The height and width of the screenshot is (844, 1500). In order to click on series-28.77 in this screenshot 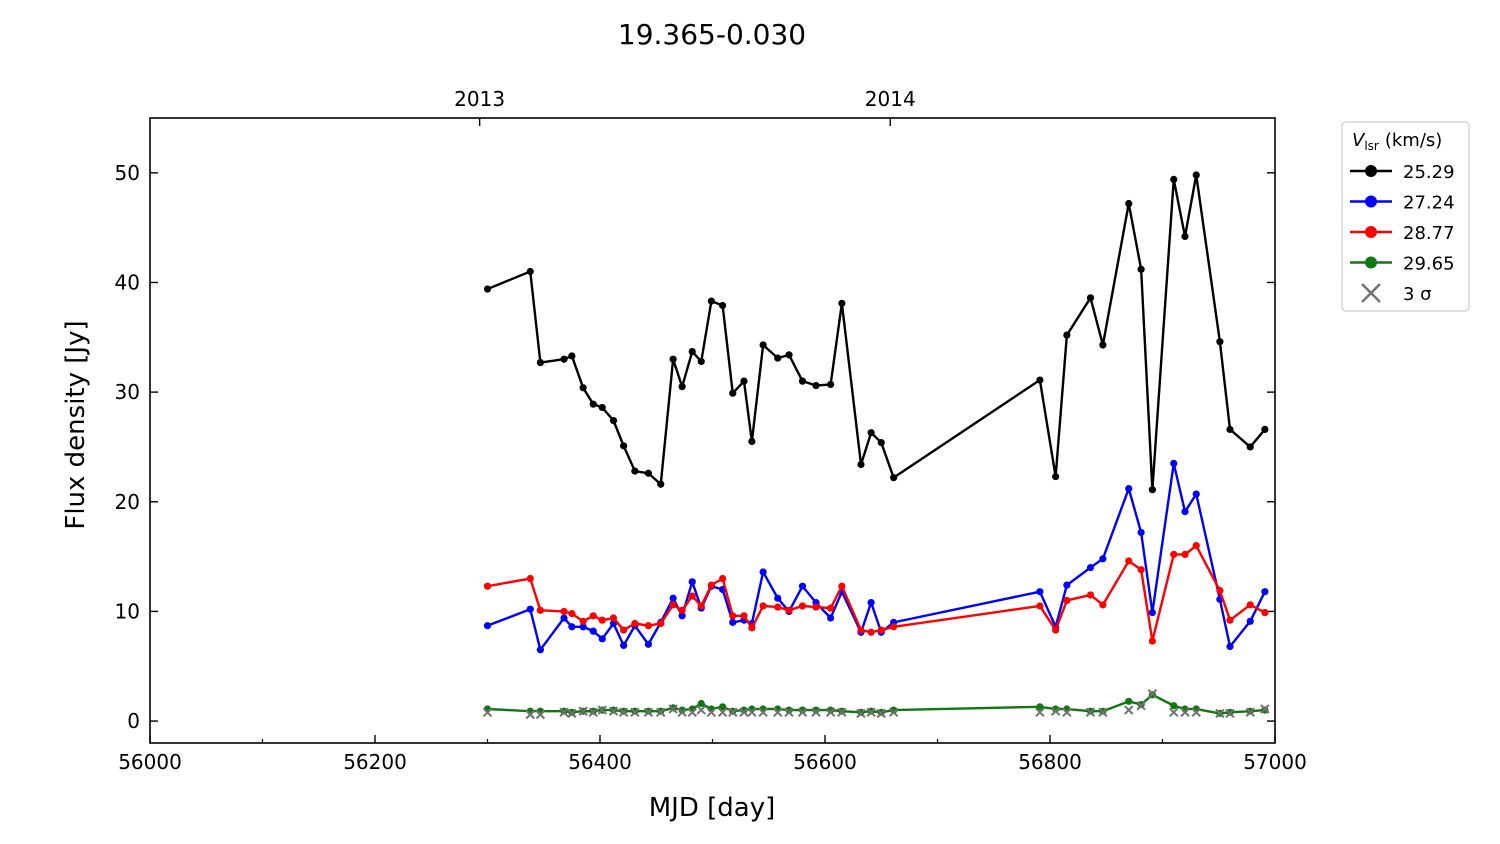, I will do `click(876, 593)`.